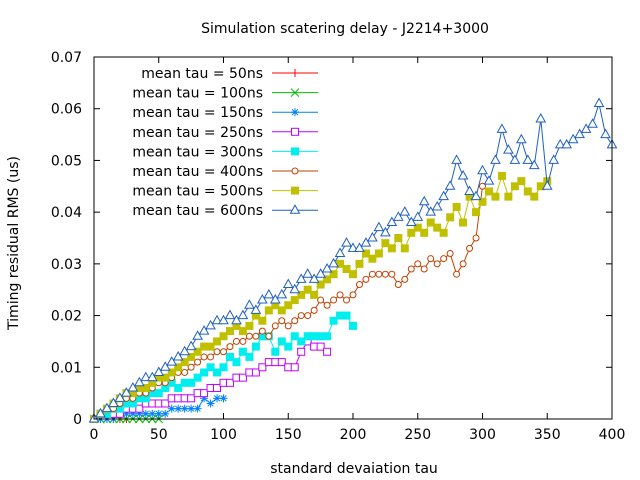  Describe the element at coordinates (66, 317) in the screenshot. I see `y-tick-label: 0.02` at that location.